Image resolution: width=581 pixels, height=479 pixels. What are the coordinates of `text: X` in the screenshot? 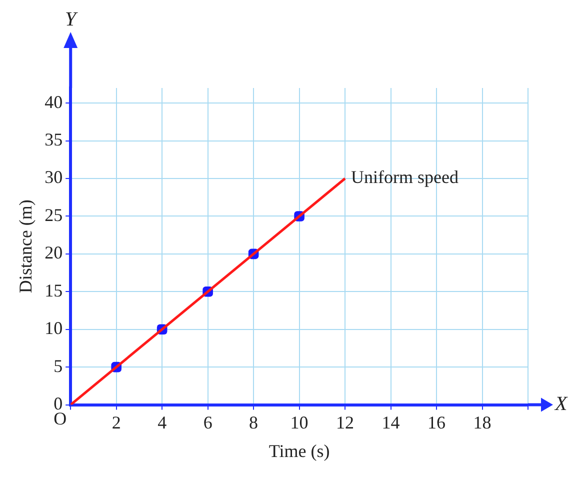 It's located at (561, 404).